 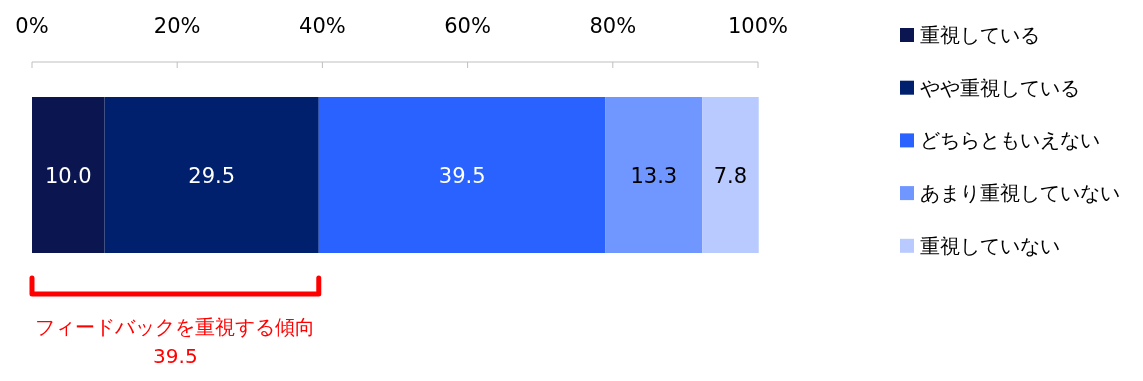 I want to click on x-tick-label: 40%, so click(x=322, y=26).